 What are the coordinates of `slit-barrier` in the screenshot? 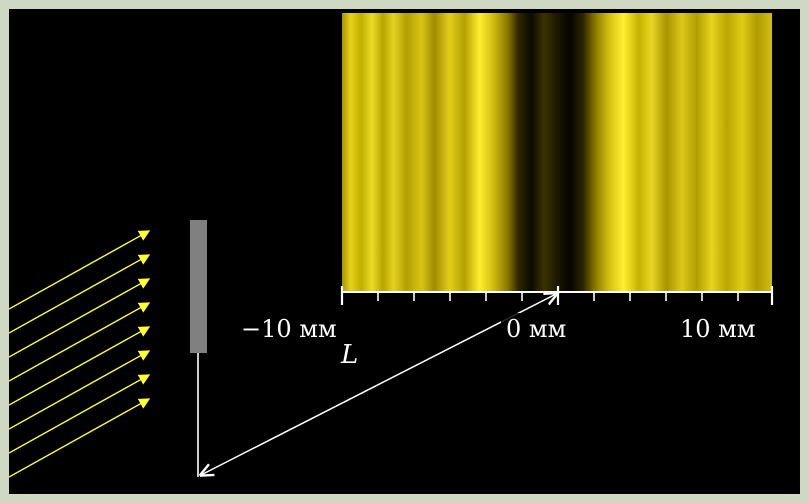 It's located at (198, 286).